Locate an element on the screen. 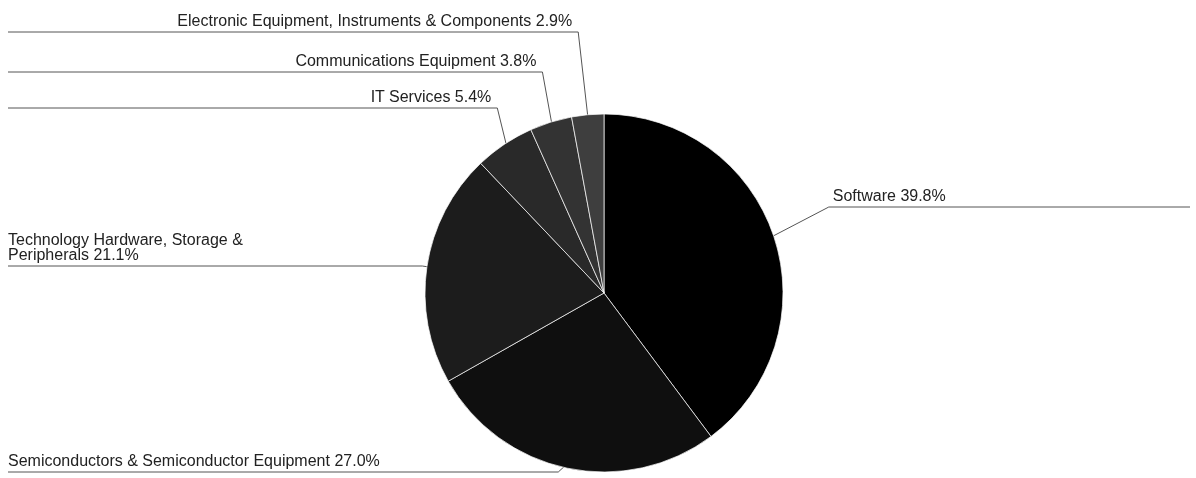 The image size is (1196, 478). slice-label: IT Services 5.4% is located at coordinates (431, 96).